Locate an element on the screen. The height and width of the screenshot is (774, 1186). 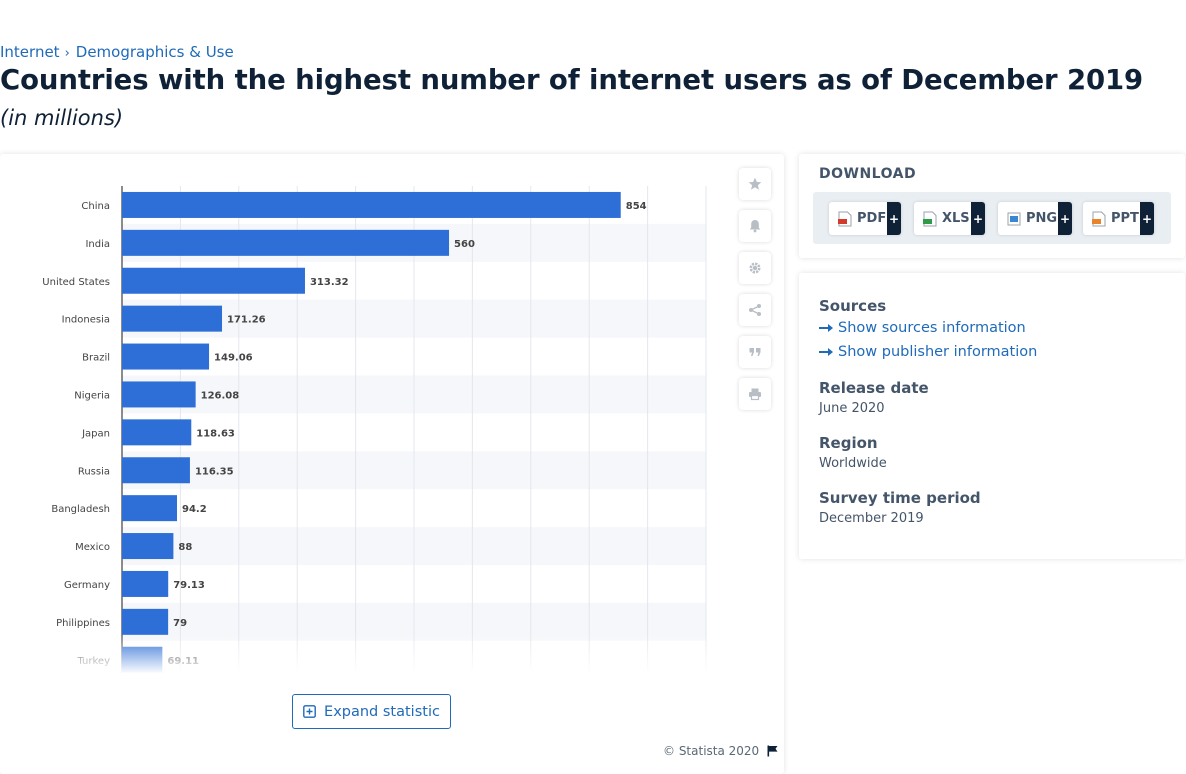
release-date-value: June 2020 is located at coordinates (852, 408).